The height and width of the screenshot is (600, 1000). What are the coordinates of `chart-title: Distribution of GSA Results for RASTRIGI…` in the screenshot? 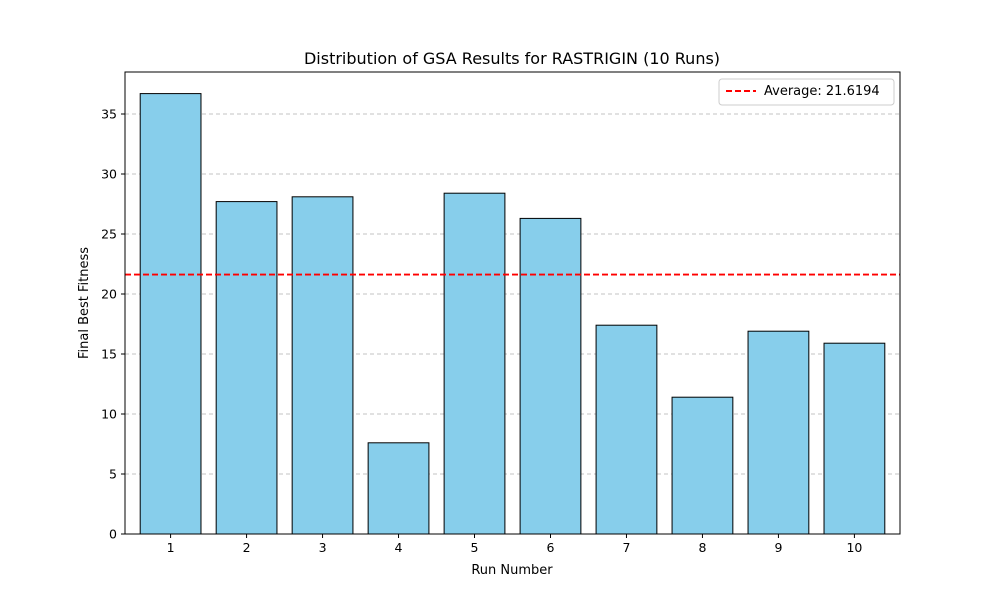 It's located at (512, 58).